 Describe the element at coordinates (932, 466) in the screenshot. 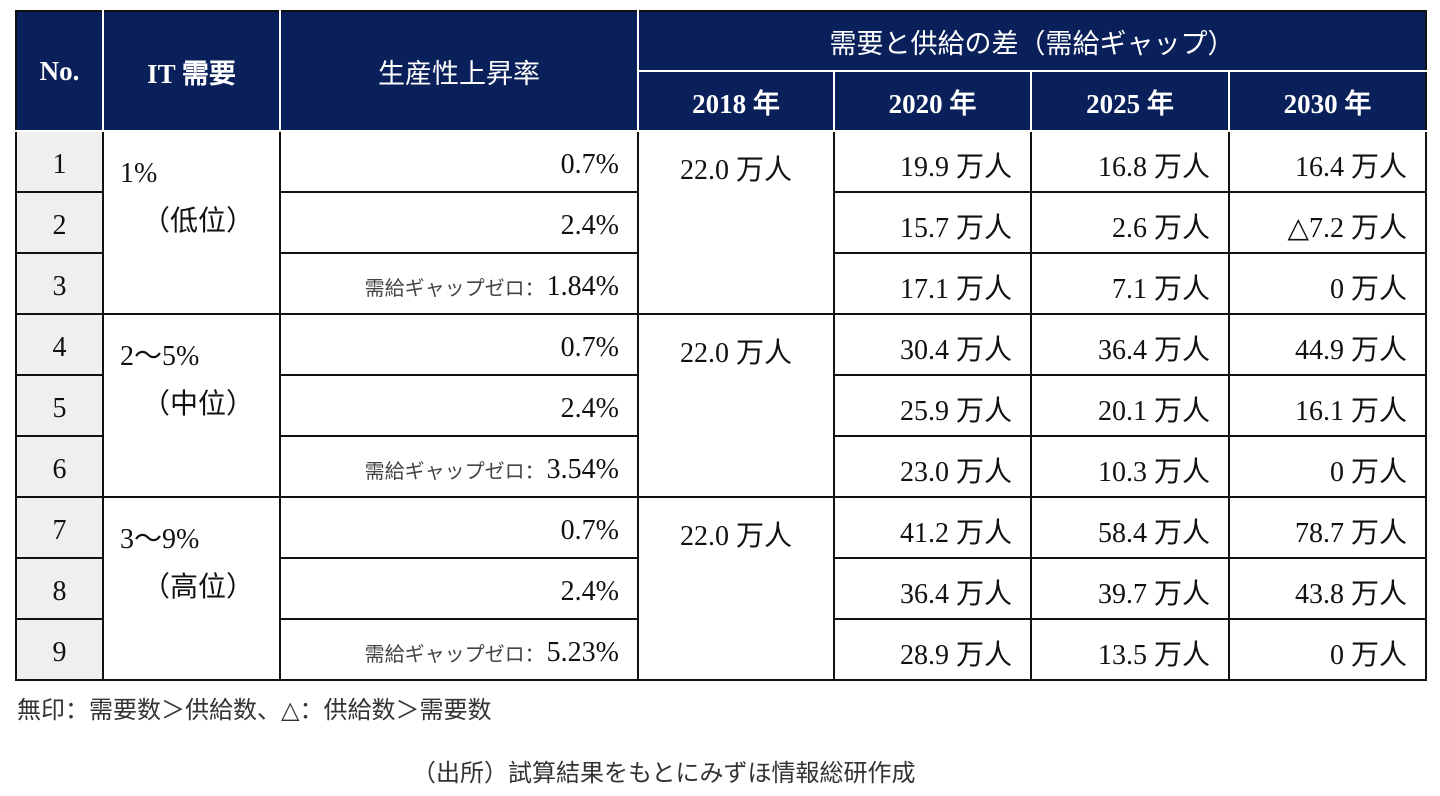

I see `gap-2020: 23.0 万人` at that location.